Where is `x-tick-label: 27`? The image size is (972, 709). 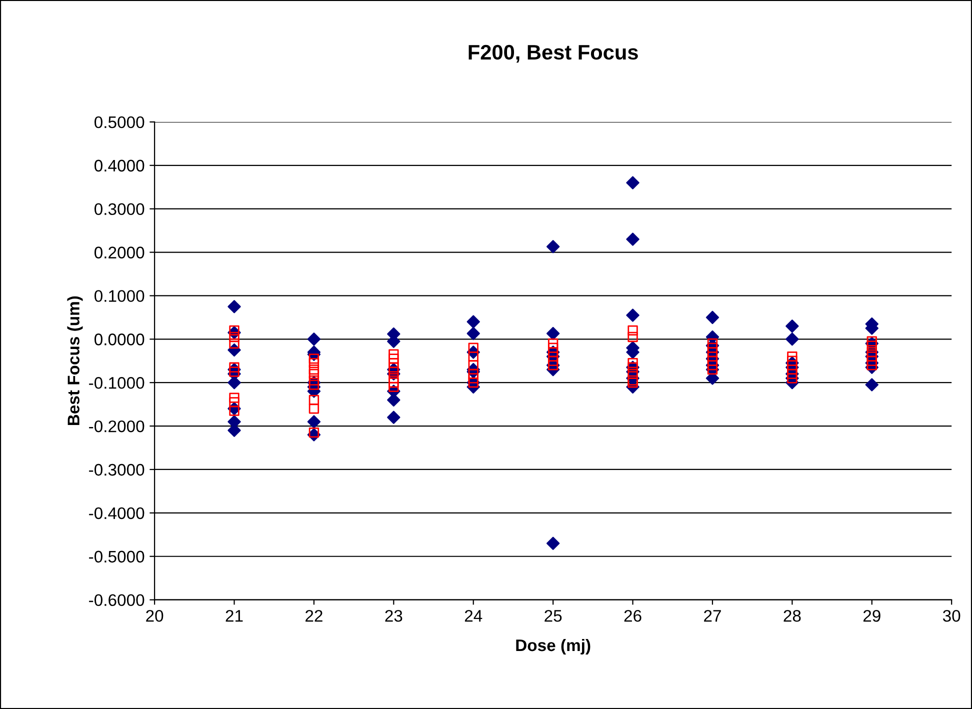 x-tick-label: 27 is located at coordinates (712, 616).